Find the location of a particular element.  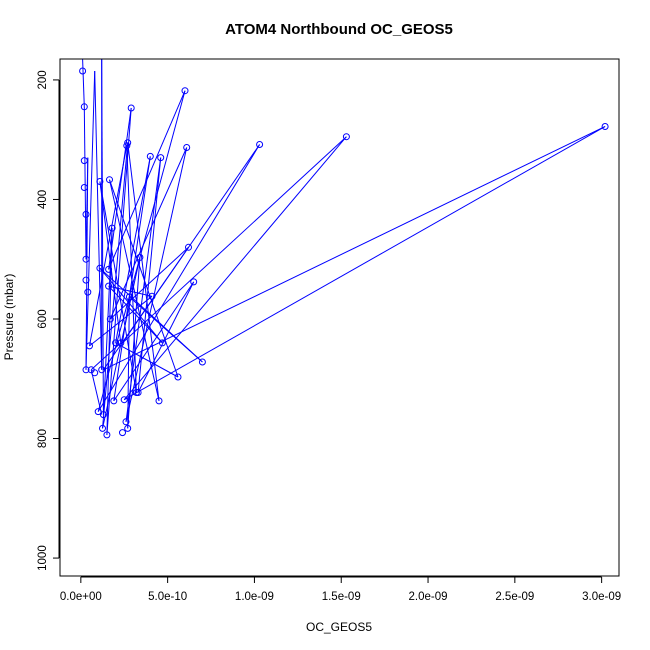

x-tick-label: 2.0e-09 is located at coordinates (428, 597).